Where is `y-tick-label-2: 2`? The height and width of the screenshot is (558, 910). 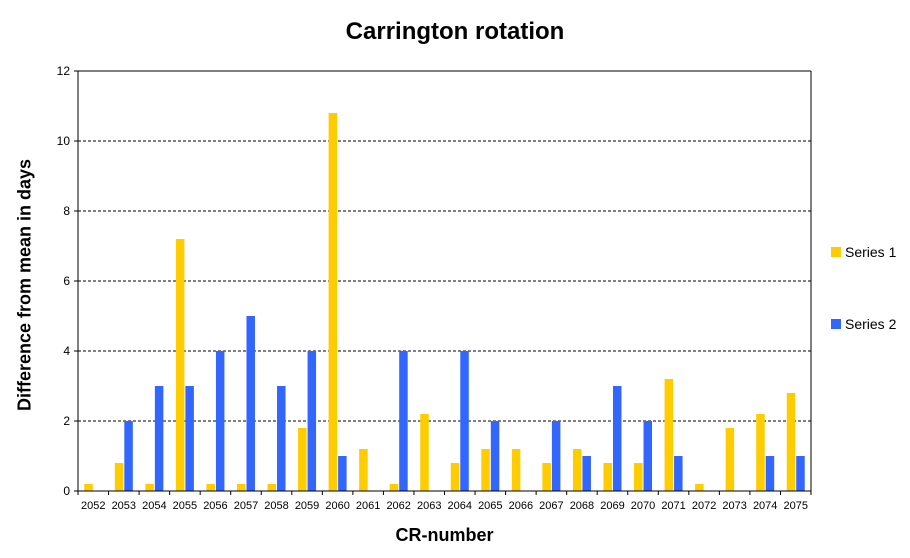 y-tick-label-2: 2 is located at coordinates (66, 421).